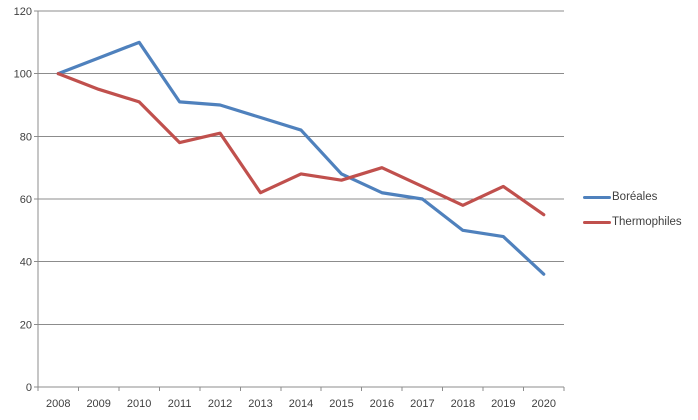 The width and height of the screenshot is (698, 420). I want to click on legend-swatch-boreales-icon, so click(597, 197).